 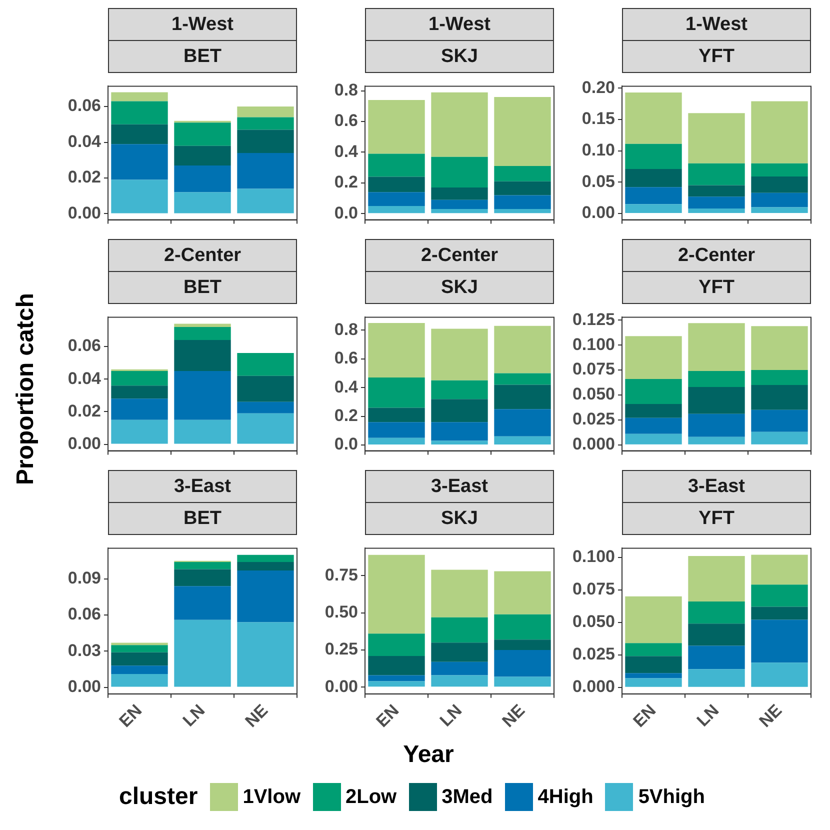 What do you see at coordinates (598, 87) in the screenshot?
I see `y-tick-label: 0.20` at bounding box center [598, 87].